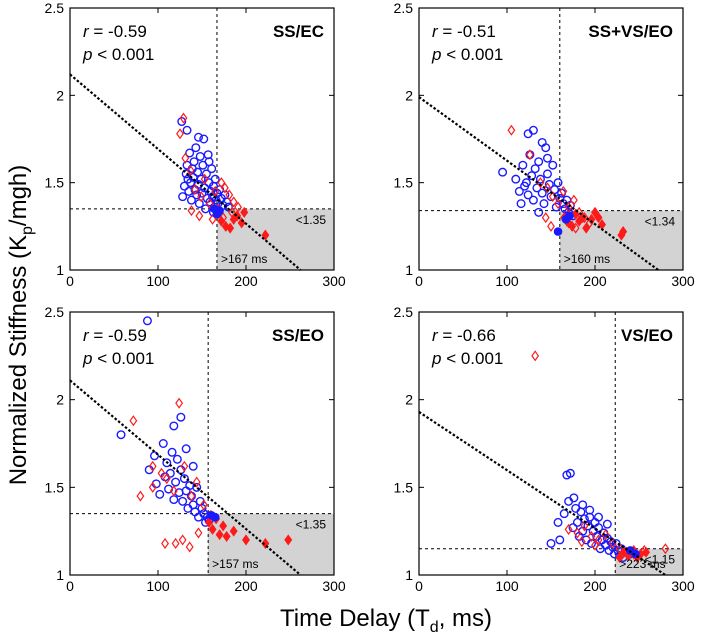 The height and width of the screenshot is (636, 702). What do you see at coordinates (244, 259) in the screenshot?
I see `threshold-x-label: >167 ms` at bounding box center [244, 259].